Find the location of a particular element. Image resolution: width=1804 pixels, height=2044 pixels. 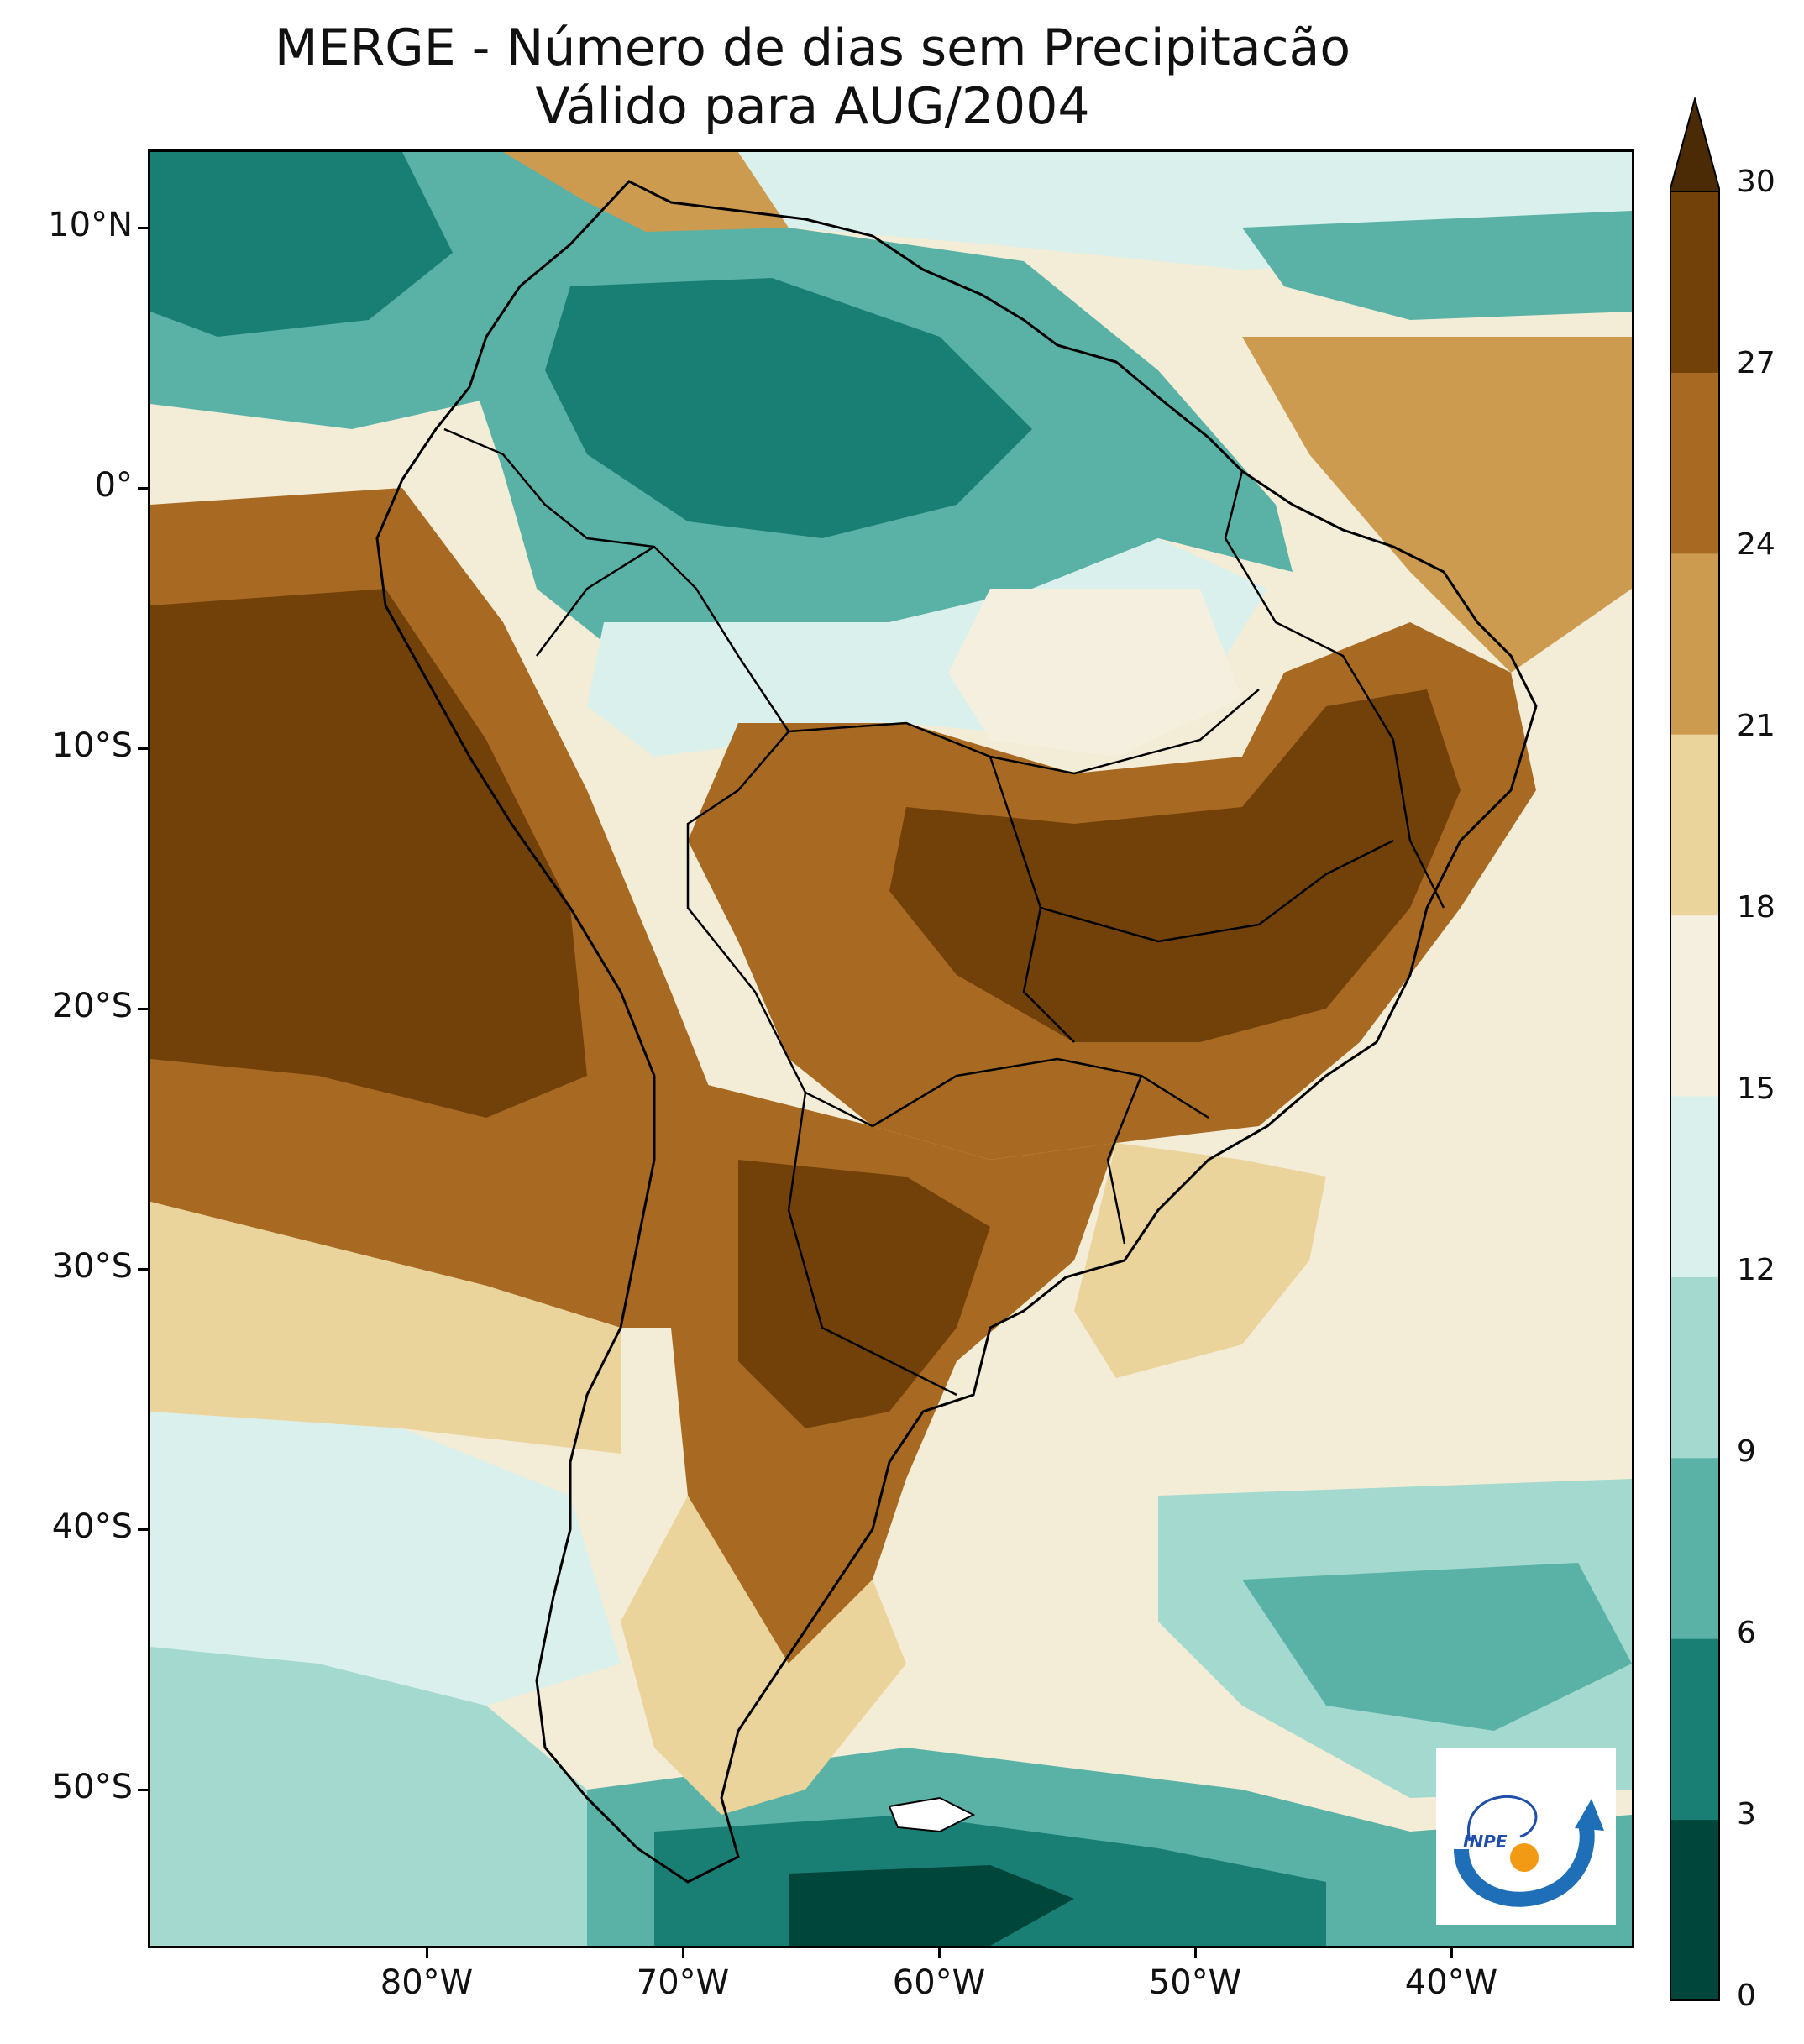

colorbar-tick-label: 15 is located at coordinates (1756, 1089).